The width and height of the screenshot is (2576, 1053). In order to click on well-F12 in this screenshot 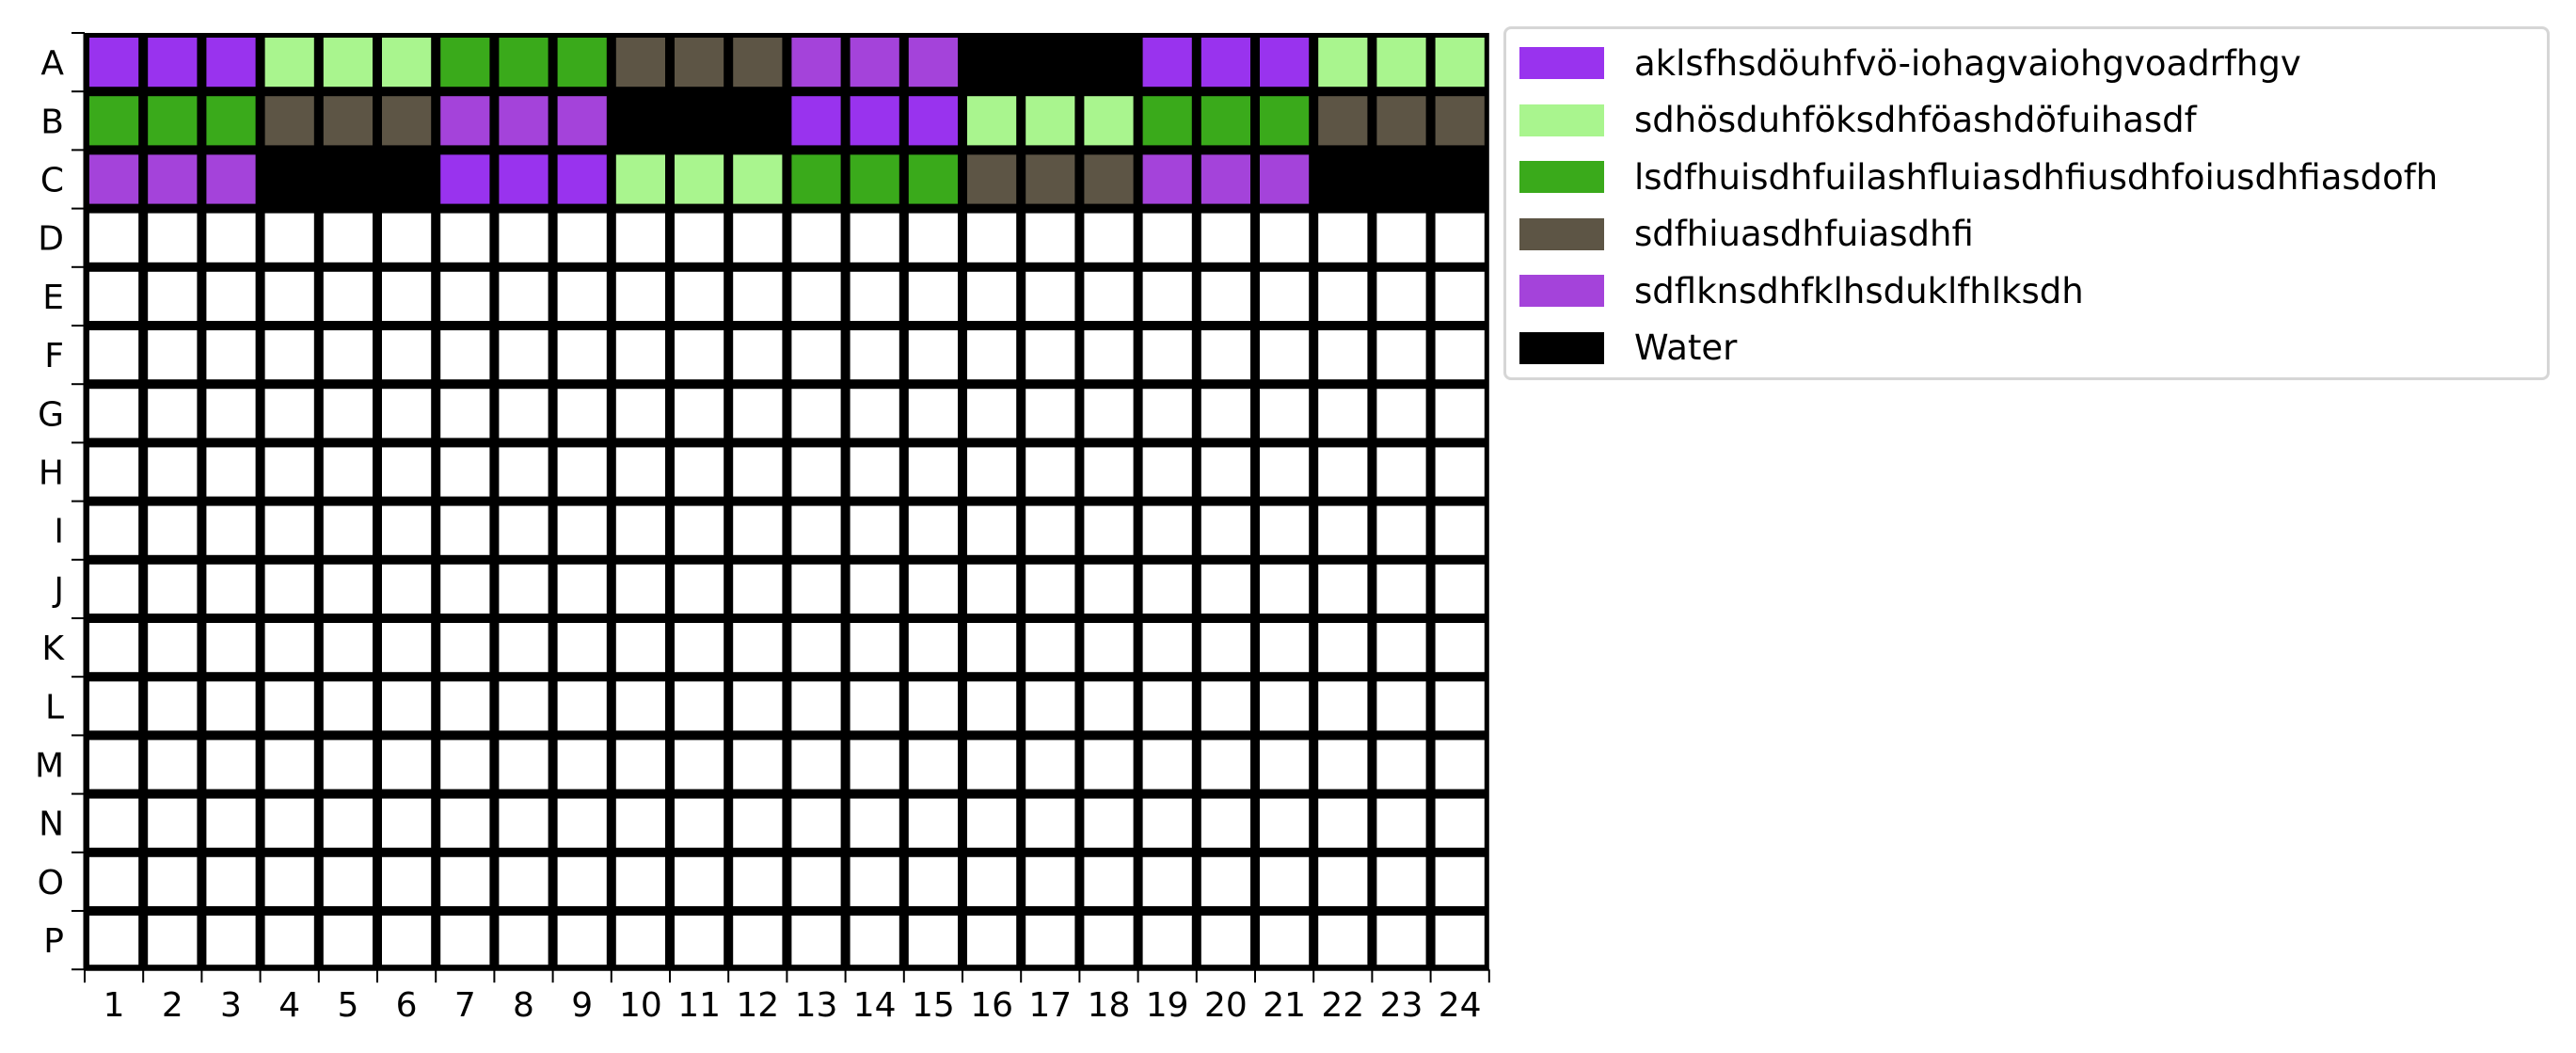, I will do `click(758, 355)`.